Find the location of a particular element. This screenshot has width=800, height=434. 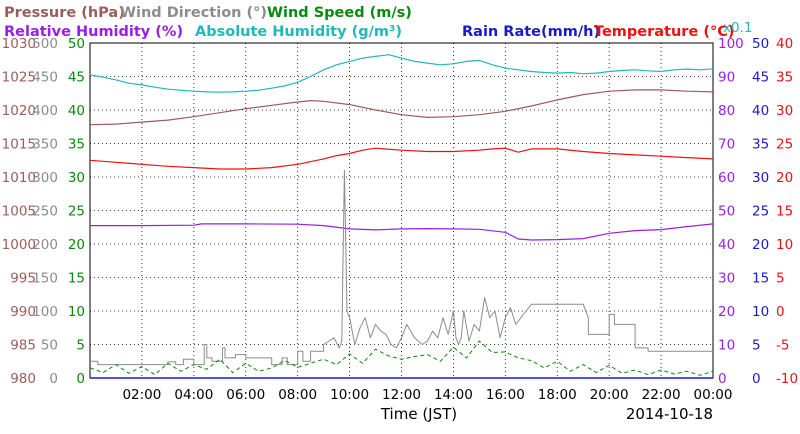

y-tick-label-pressure: 985 is located at coordinates (23, 346).